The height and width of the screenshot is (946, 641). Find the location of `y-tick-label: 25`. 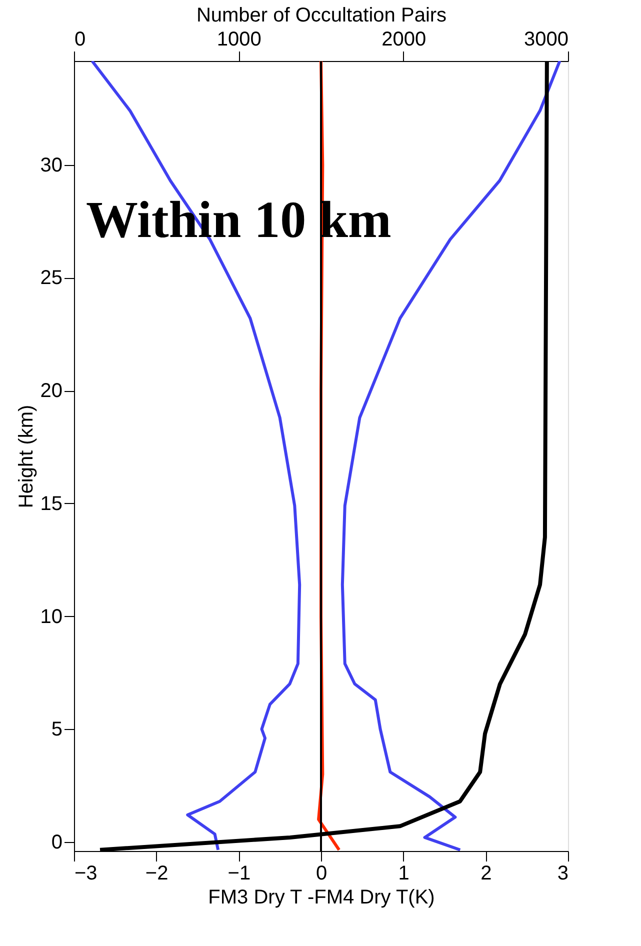

y-tick-label: 25 is located at coordinates (51, 278).